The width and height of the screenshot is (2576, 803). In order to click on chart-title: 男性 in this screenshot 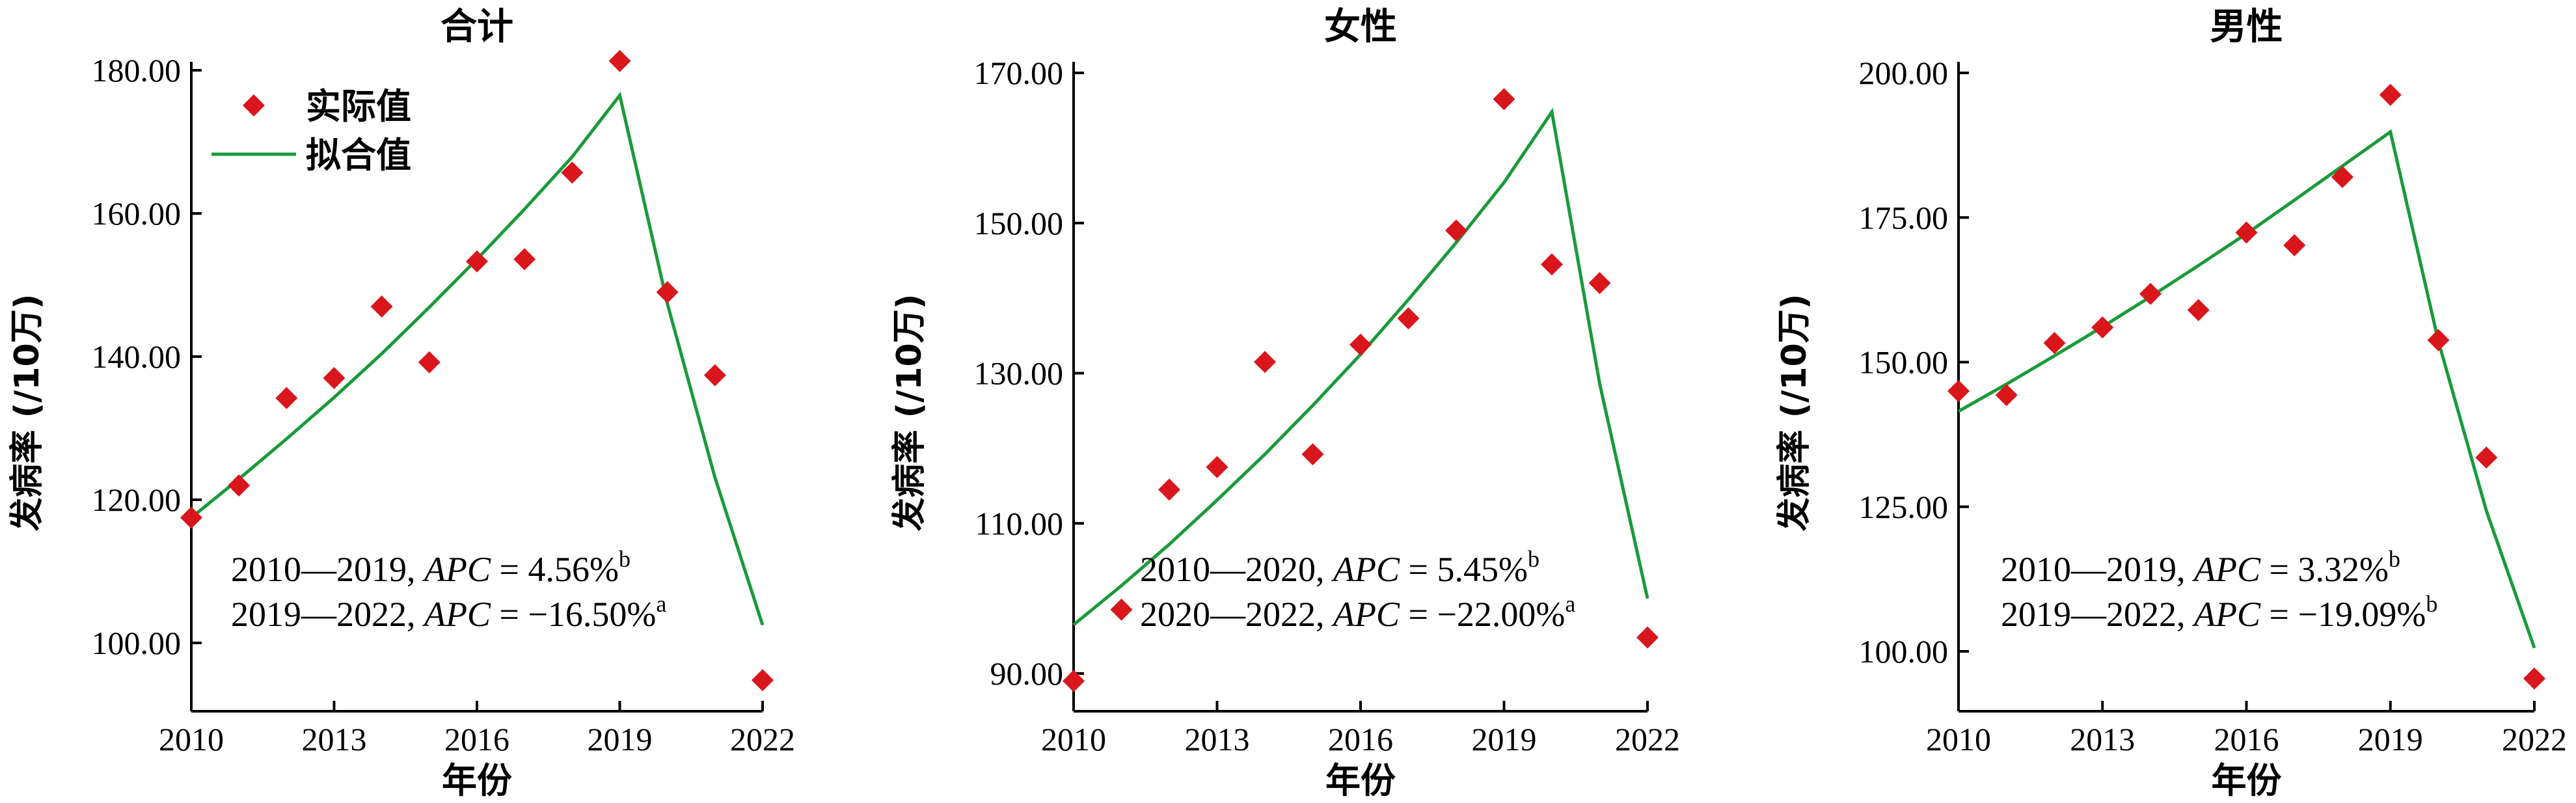, I will do `click(2246, 27)`.